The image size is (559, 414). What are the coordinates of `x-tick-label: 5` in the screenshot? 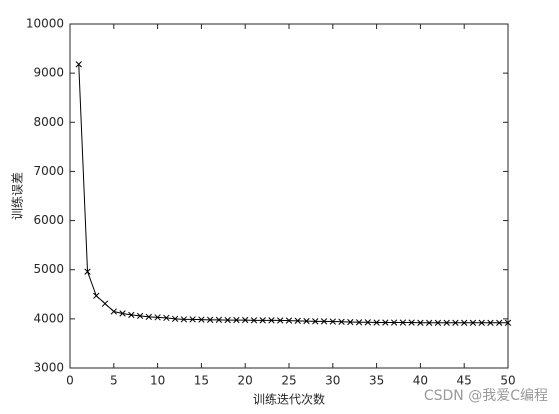 It's located at (114, 381).